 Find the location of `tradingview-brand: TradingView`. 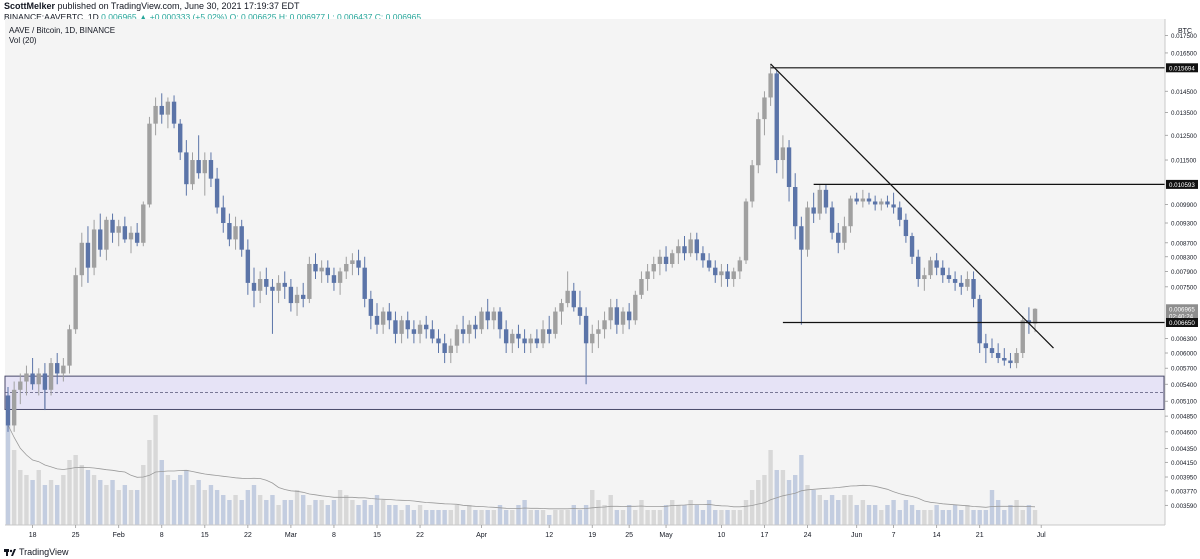

tradingview-brand: TradingView is located at coordinates (44, 552).